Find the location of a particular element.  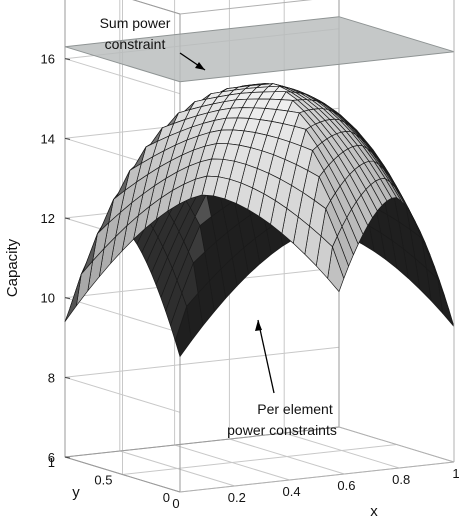

z-tick-label: 10 is located at coordinates (48, 298).